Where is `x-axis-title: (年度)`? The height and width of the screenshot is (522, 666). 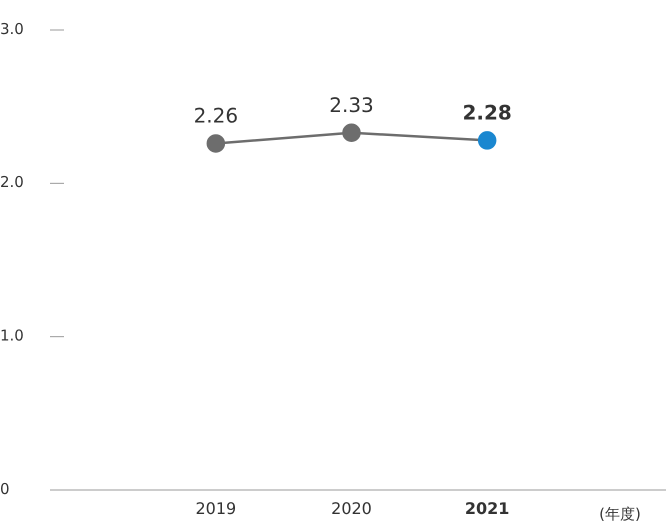
x-axis-title: (年度) is located at coordinates (620, 513).